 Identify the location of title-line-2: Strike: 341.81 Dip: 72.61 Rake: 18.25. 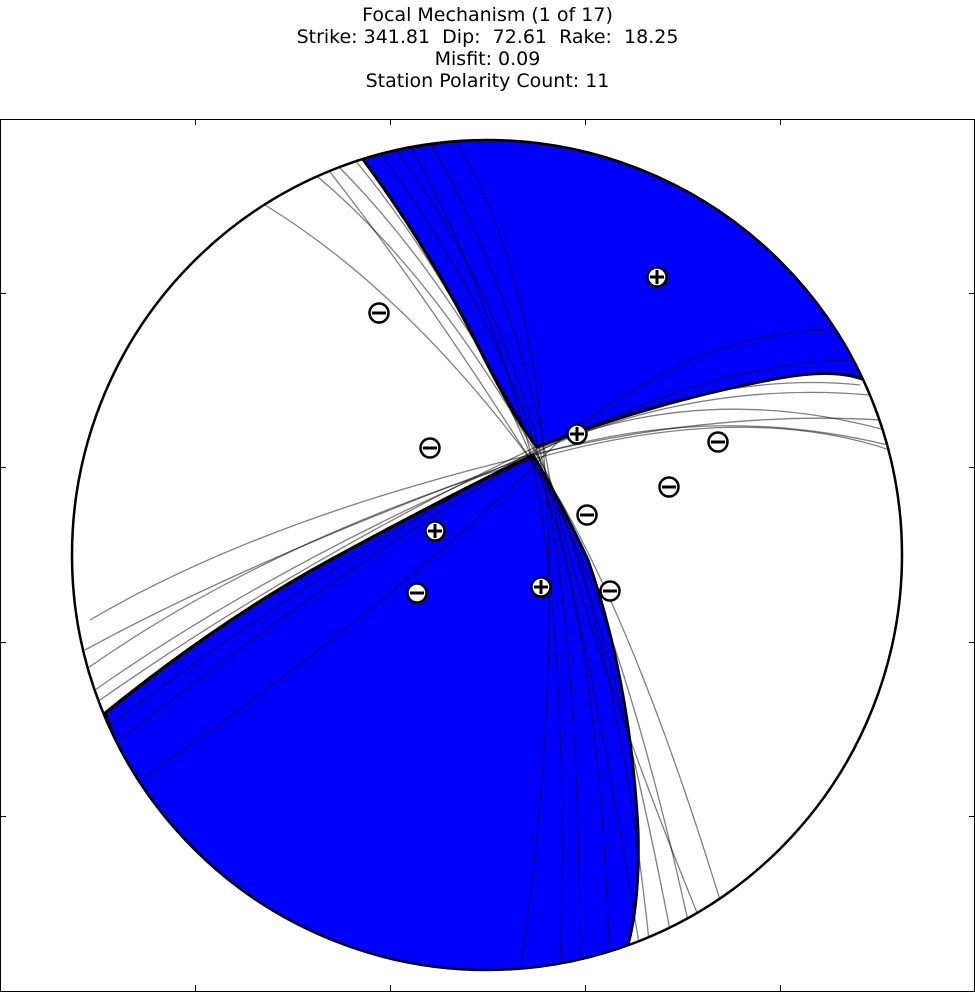
(487, 37).